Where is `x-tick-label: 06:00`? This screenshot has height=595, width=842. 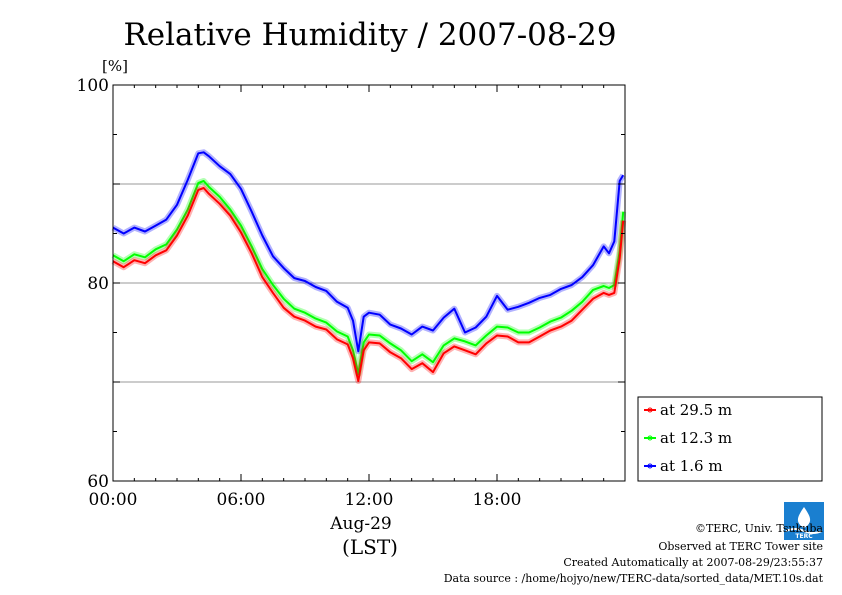 x-tick-label: 06:00 is located at coordinates (241, 500).